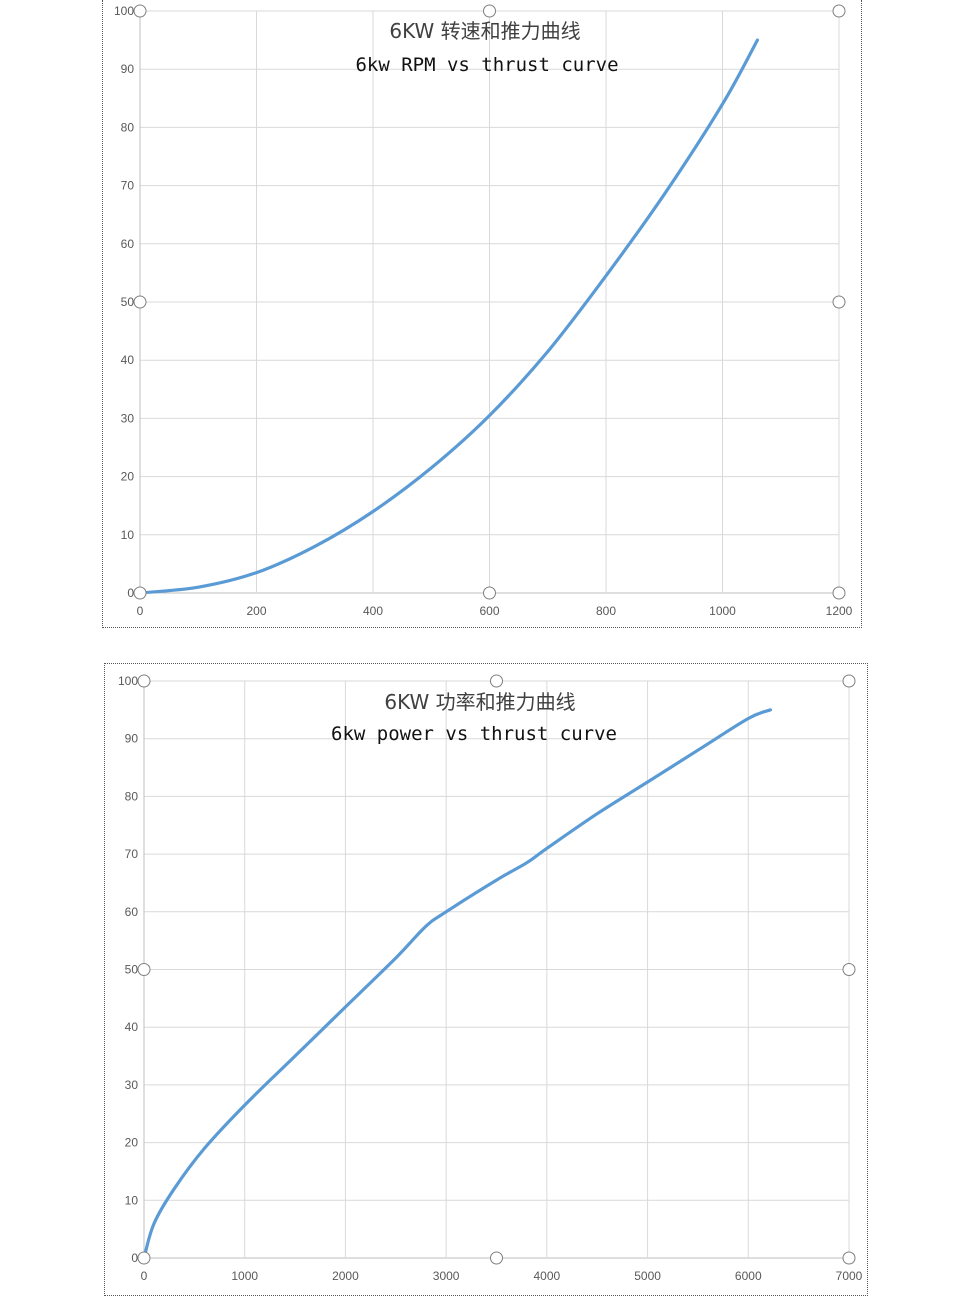 Image resolution: width=964 pixels, height=1298 pixels. I want to click on x-tick-label: 1200, so click(839, 611).